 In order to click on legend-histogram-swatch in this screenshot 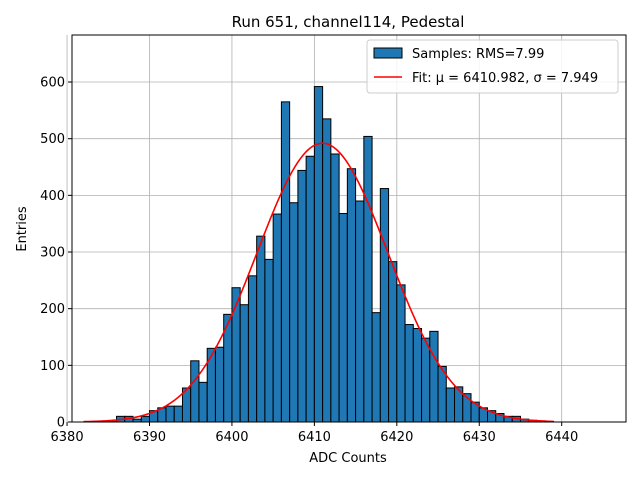, I will do `click(388, 53)`.